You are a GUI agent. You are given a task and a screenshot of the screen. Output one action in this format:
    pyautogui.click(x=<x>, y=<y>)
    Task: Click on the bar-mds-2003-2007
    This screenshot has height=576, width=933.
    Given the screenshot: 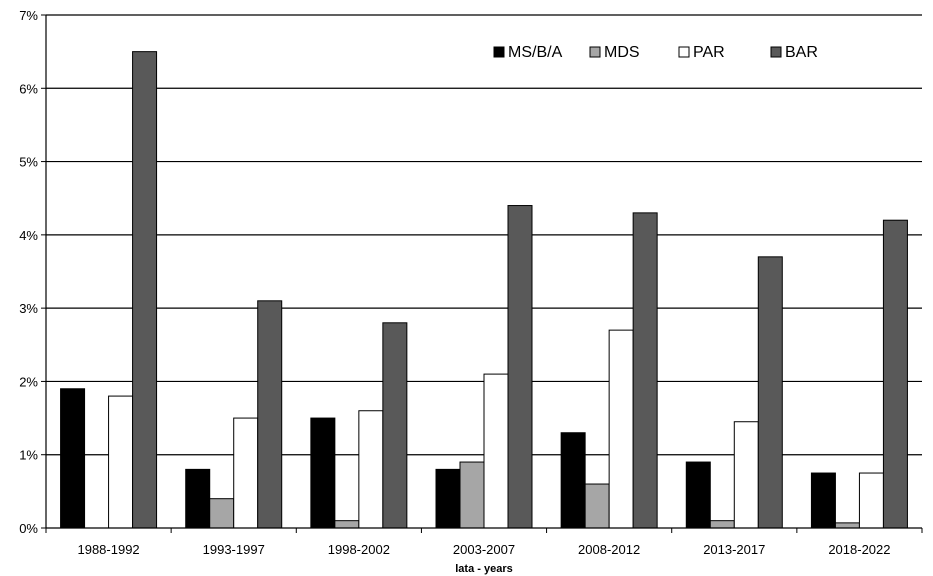 What is the action you would take?
    pyautogui.click(x=472, y=495)
    